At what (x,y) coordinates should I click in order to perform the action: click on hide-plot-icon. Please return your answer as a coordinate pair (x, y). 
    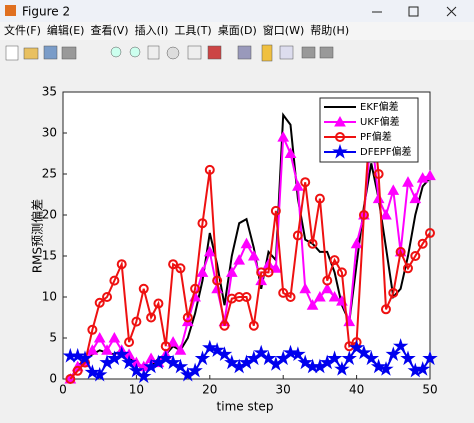
    Looking at the image, I should click on (308, 52).